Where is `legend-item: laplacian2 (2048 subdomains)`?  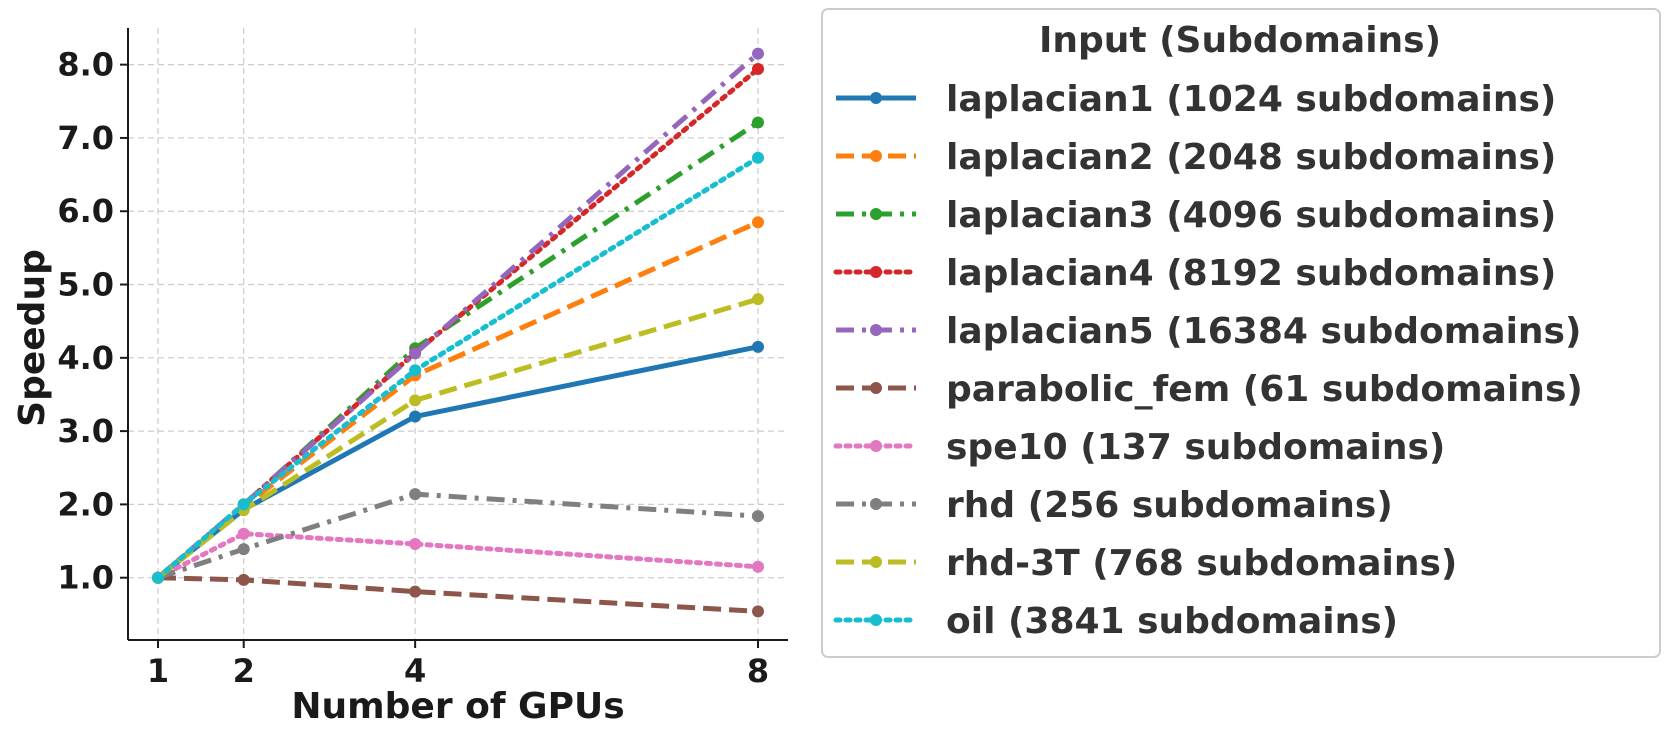 legend-item: laplacian2 (2048 subdomains) is located at coordinates (1196, 157).